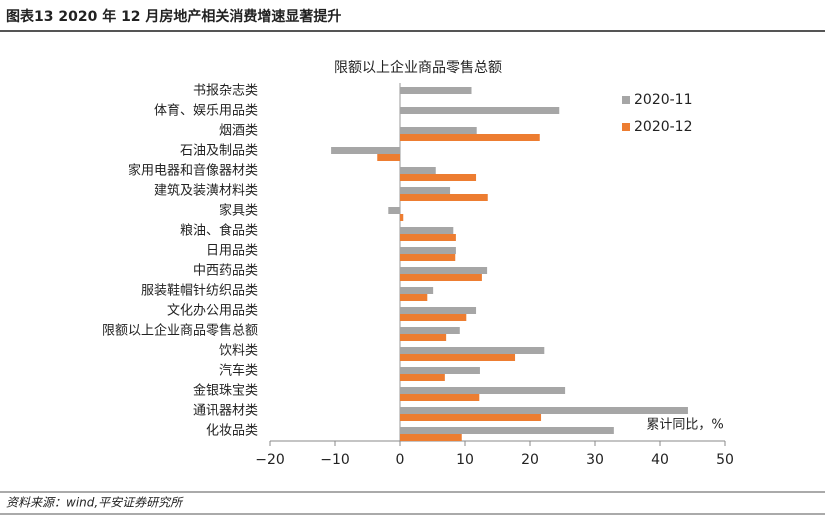  What do you see at coordinates (232, 431) in the screenshot?
I see `y-tick-label: 化妆品类` at bounding box center [232, 431].